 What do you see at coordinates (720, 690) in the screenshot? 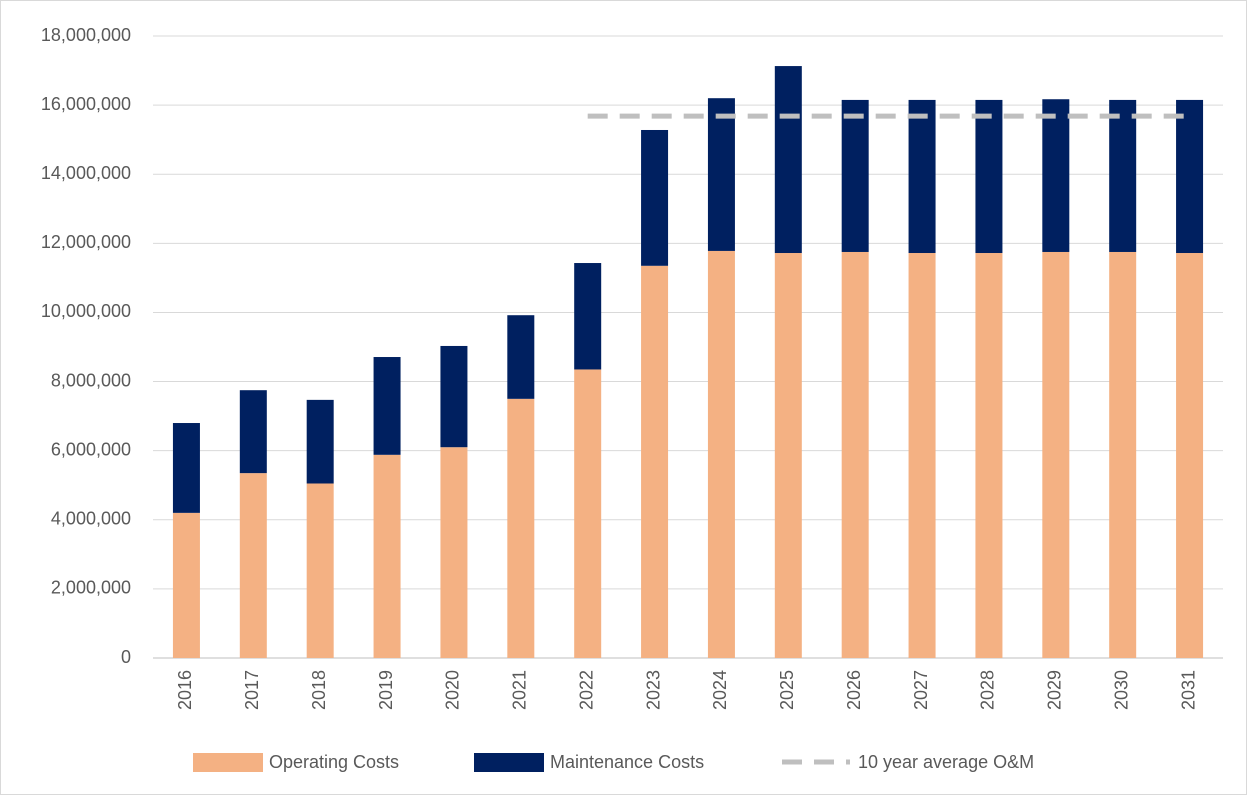
I see `x-tick-label: 2024` at bounding box center [720, 690].